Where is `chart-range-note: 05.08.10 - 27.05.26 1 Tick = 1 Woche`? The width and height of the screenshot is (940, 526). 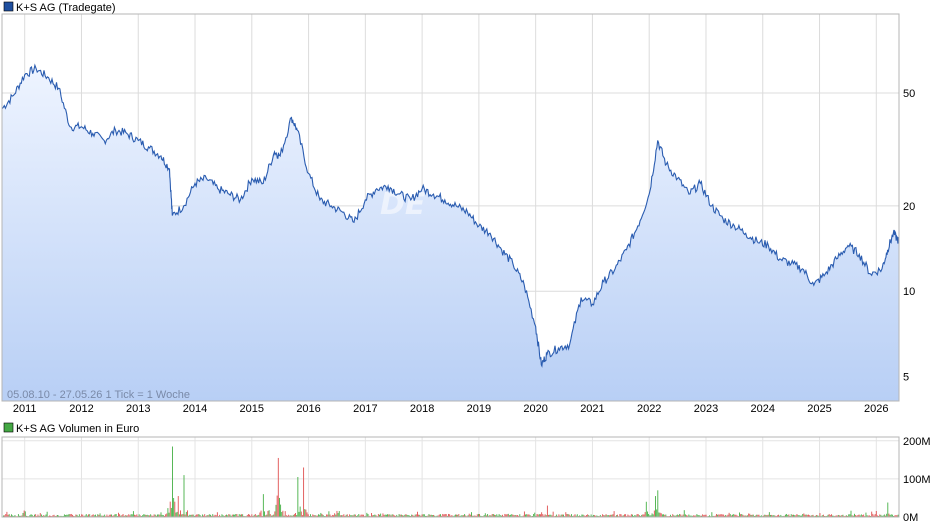
chart-range-note: 05.08.10 - 27.05.26 1 Tick = 1 Woche is located at coordinates (98, 395).